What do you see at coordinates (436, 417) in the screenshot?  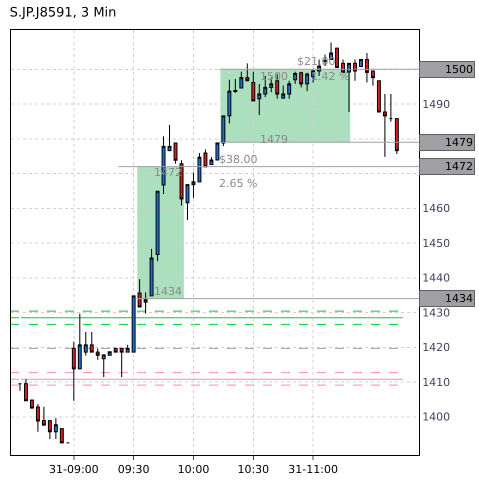 I see `y-tick-label: 1400` at bounding box center [436, 417].